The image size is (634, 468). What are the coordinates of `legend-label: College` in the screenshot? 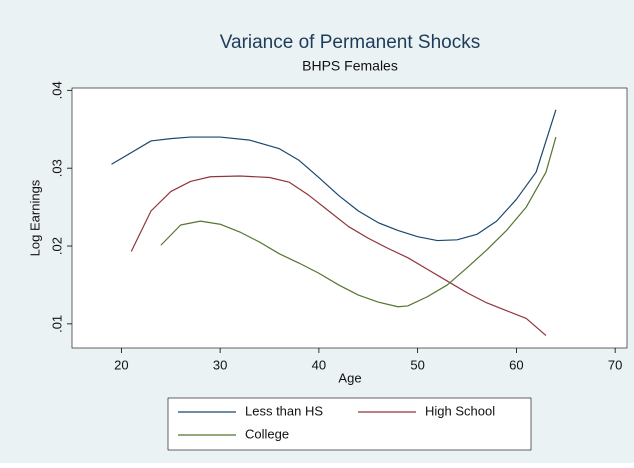 It's located at (267, 433).